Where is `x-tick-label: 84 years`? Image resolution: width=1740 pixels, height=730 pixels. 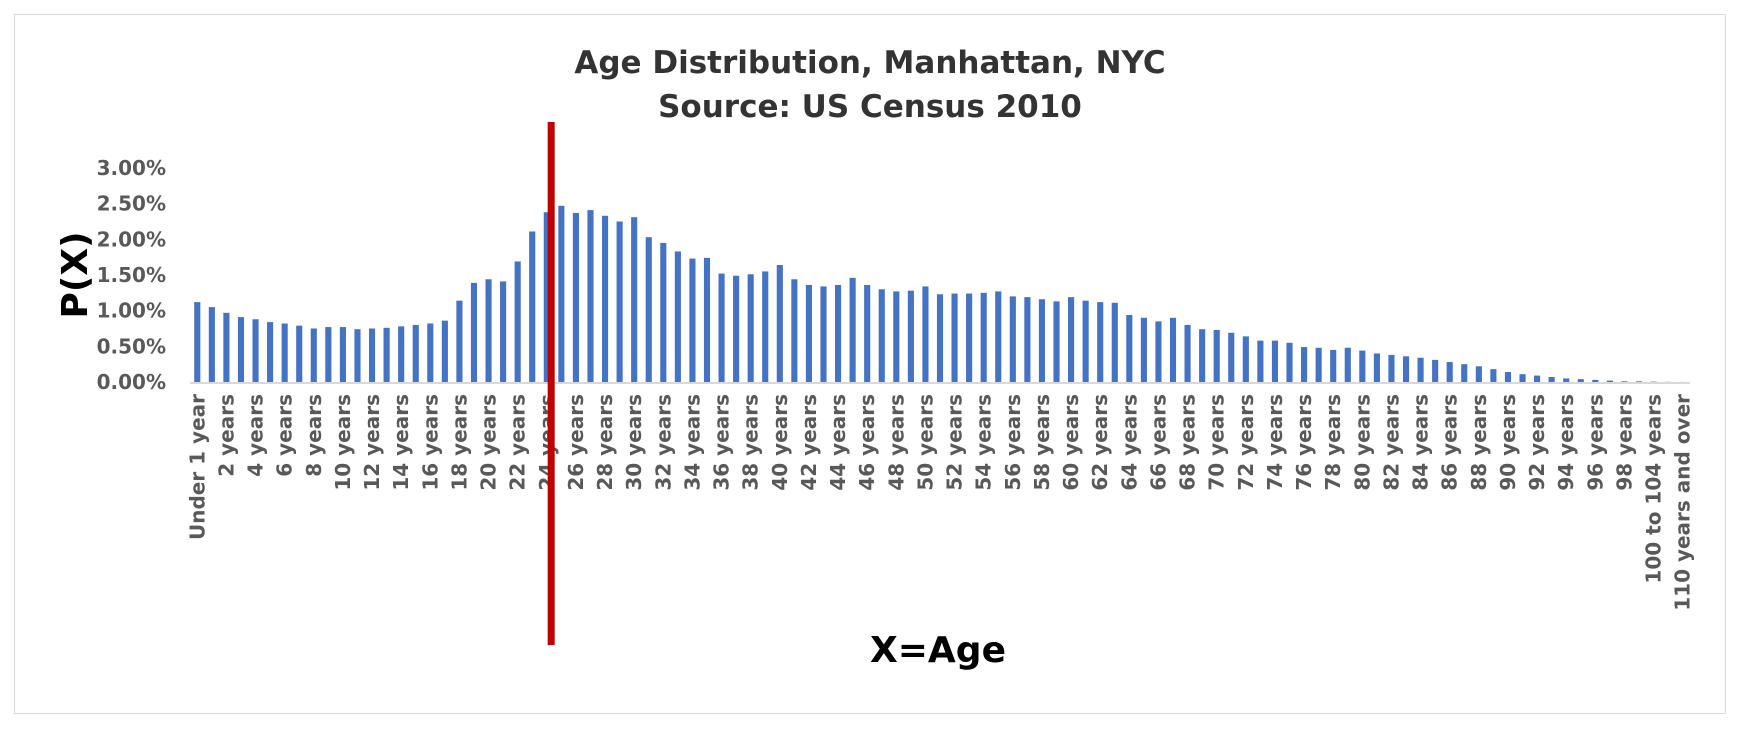
x-tick-label: 84 years is located at coordinates (1421, 442).